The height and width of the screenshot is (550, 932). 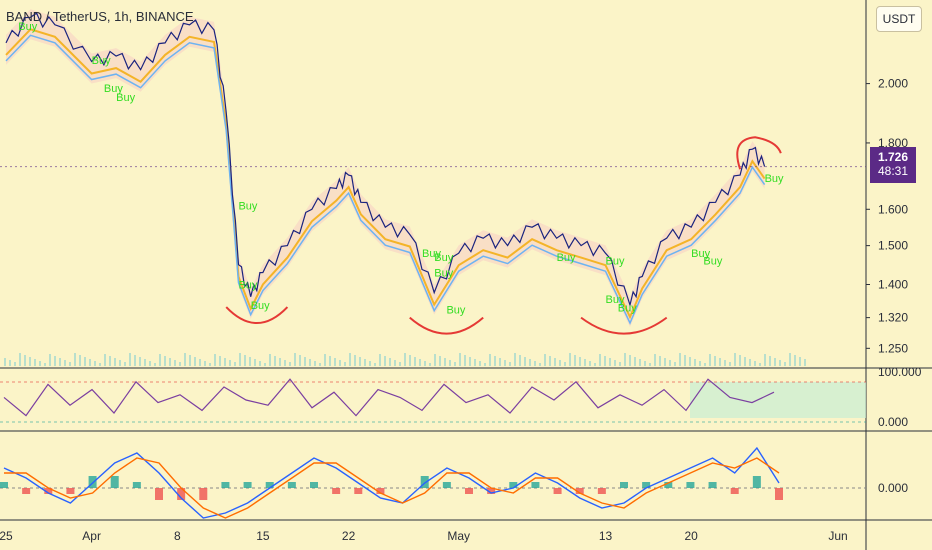 I want to click on x-tick-label: 20, so click(x=691, y=536).